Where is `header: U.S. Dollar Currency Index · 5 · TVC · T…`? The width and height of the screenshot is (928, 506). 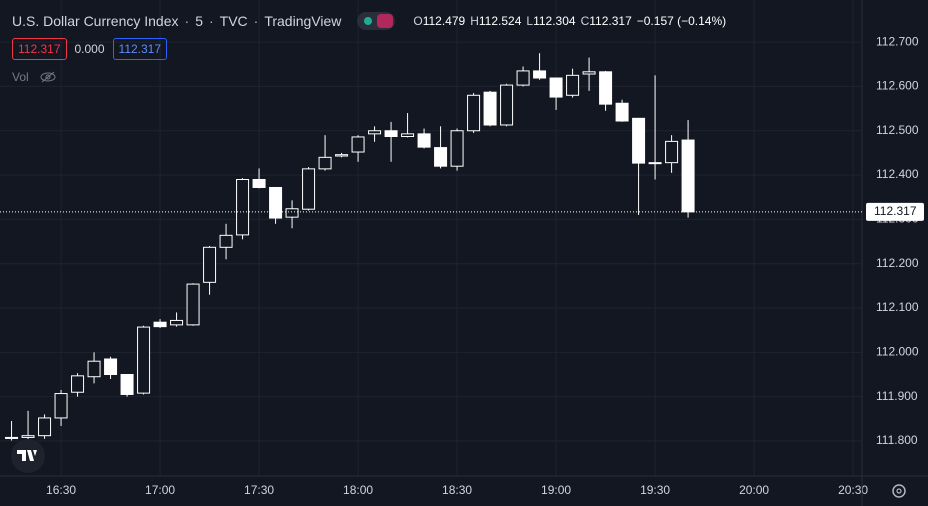
header: U.S. Dollar Currency Index · 5 · TVC · T… is located at coordinates (369, 21).